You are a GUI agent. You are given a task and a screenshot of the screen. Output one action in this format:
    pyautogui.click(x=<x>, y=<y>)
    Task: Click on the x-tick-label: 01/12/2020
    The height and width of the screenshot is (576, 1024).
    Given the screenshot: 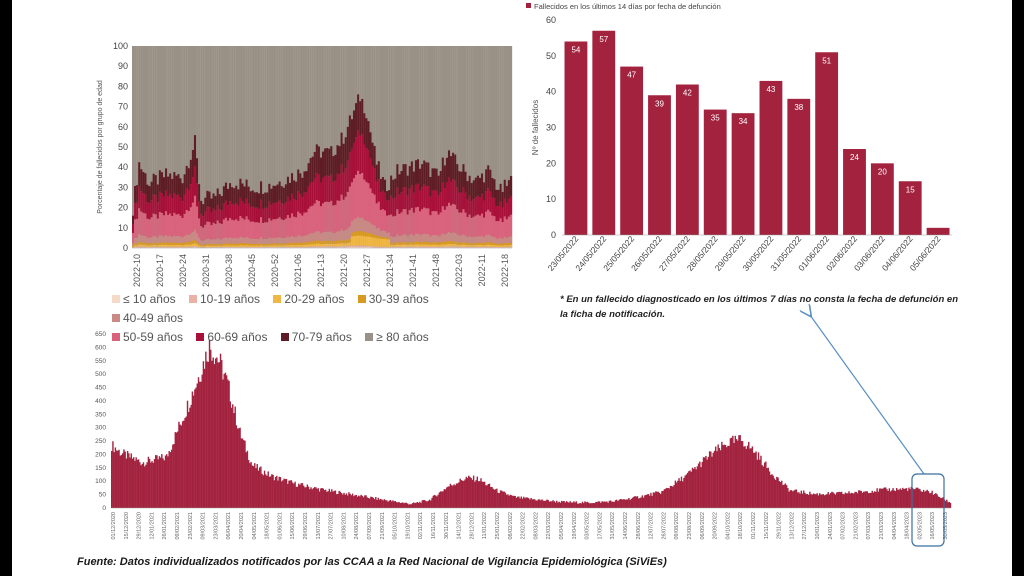 What is the action you would take?
    pyautogui.click(x=114, y=526)
    